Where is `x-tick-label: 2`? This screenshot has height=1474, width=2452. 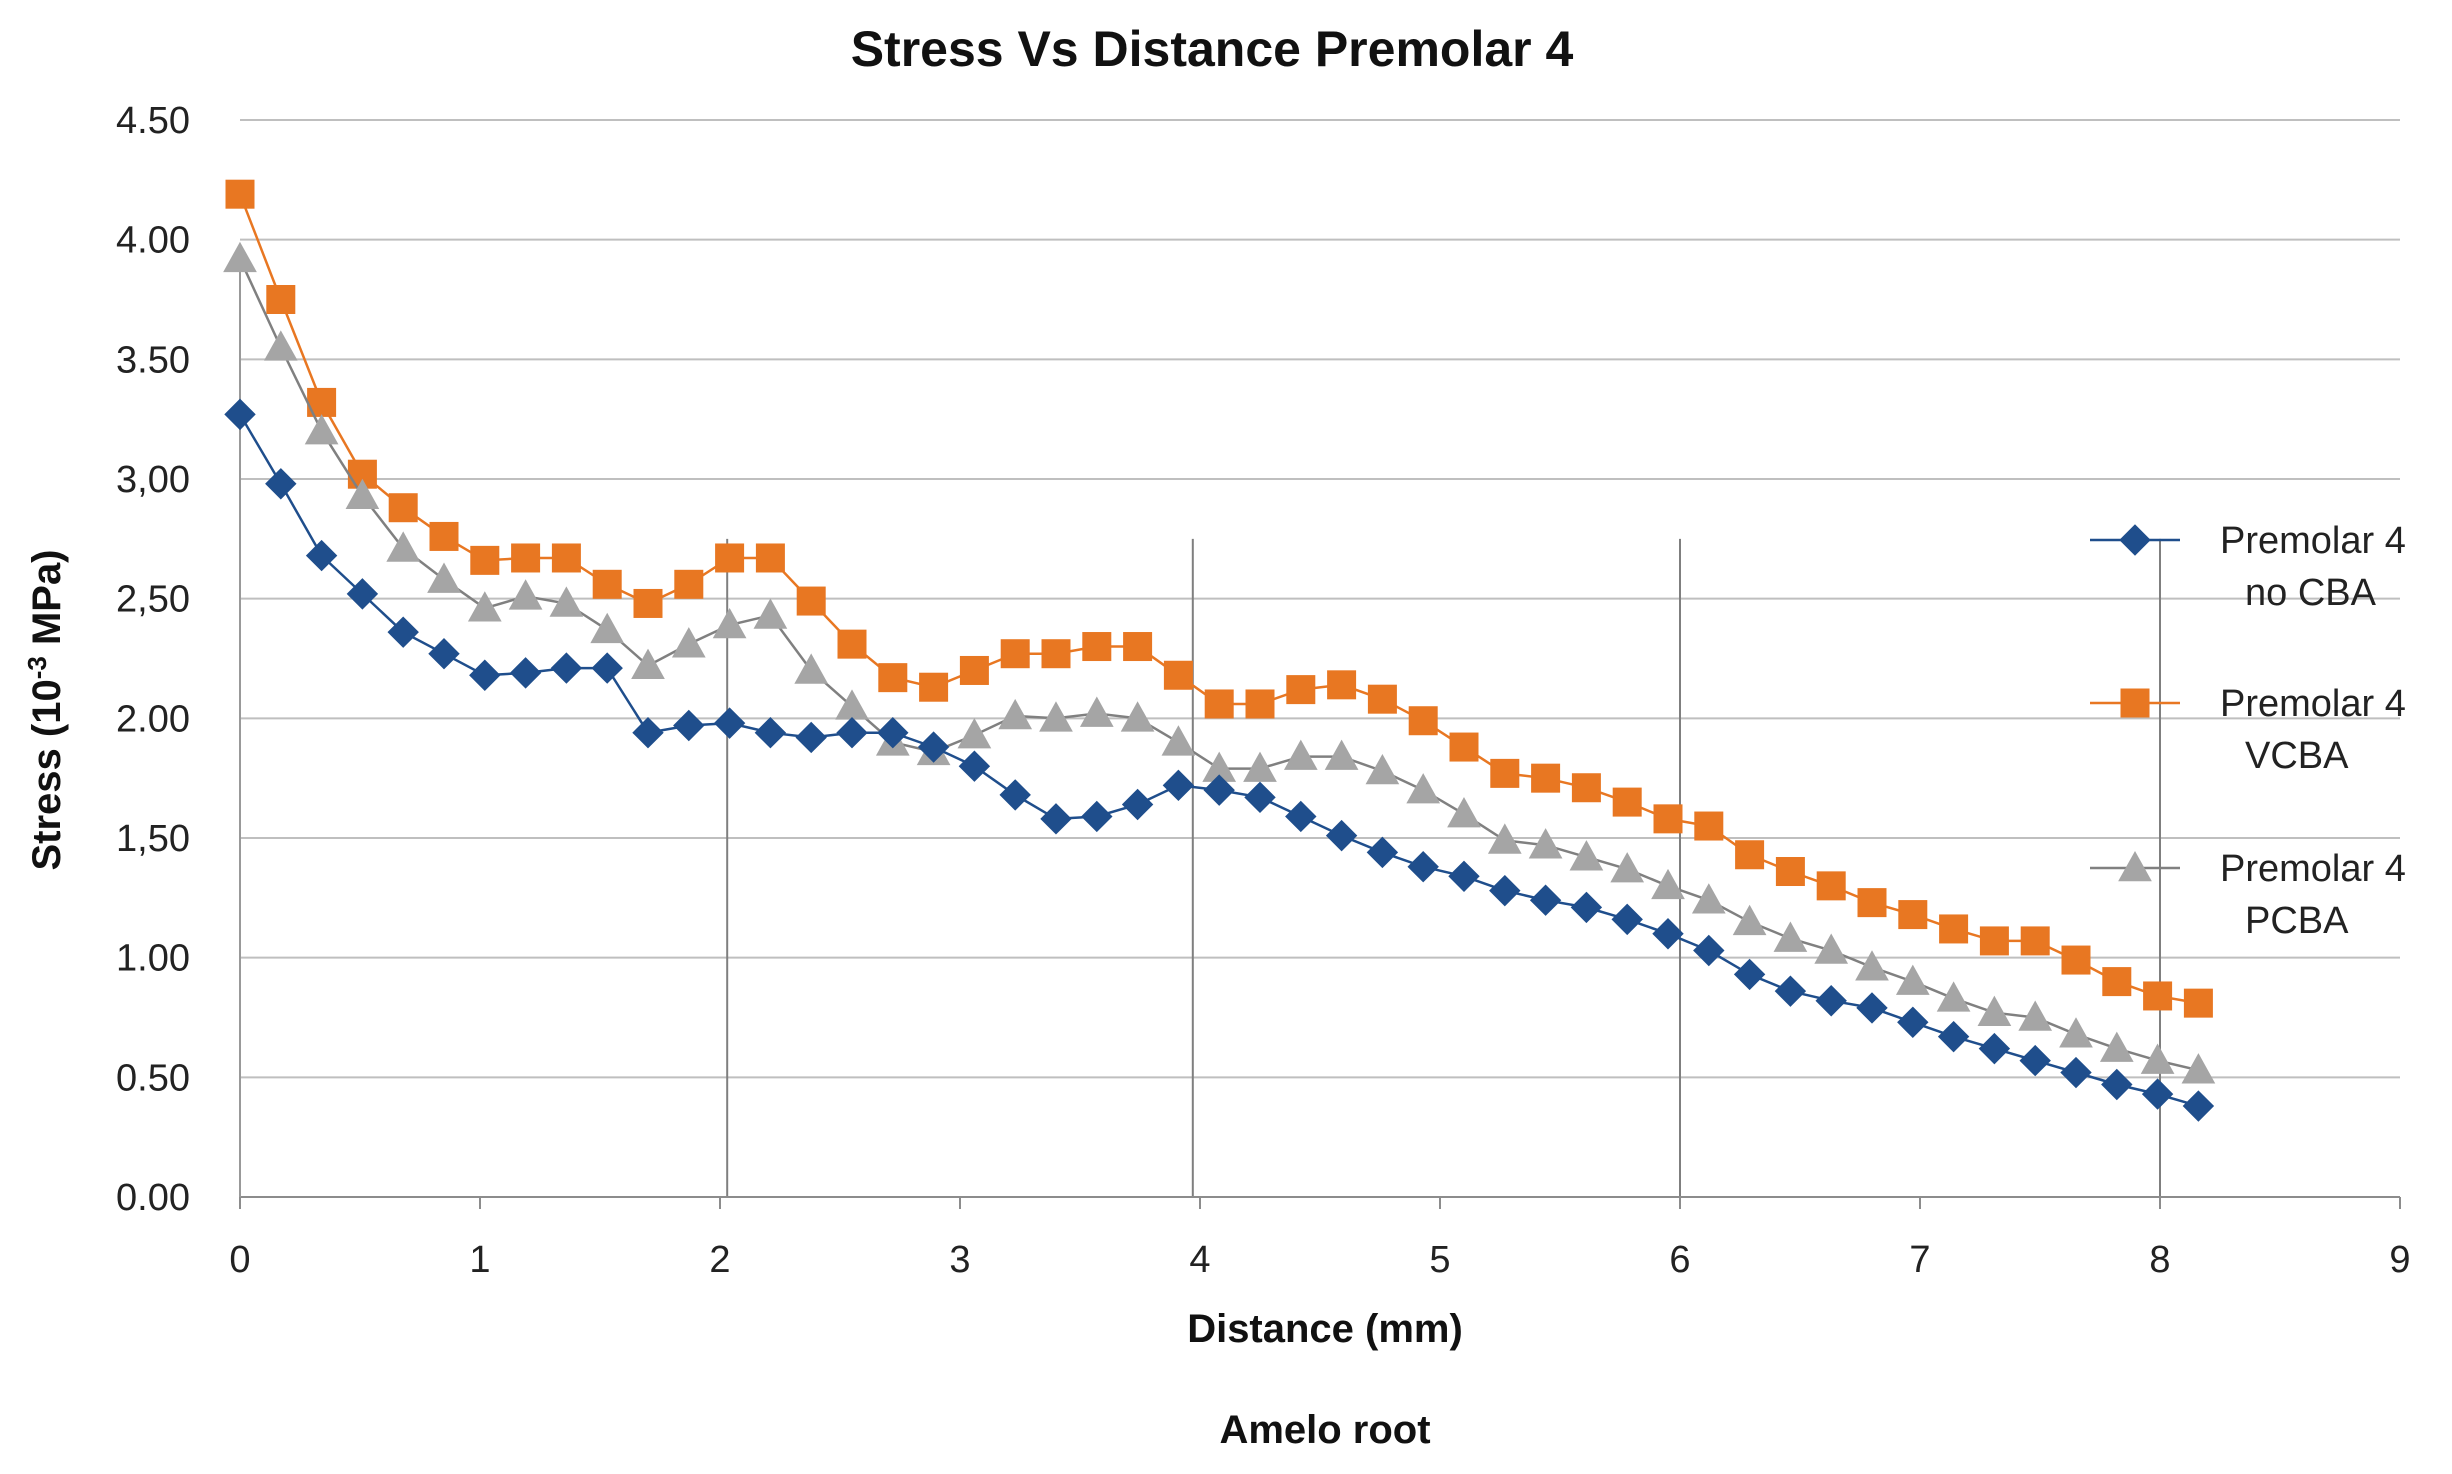 x-tick-label: 2 is located at coordinates (719, 1260).